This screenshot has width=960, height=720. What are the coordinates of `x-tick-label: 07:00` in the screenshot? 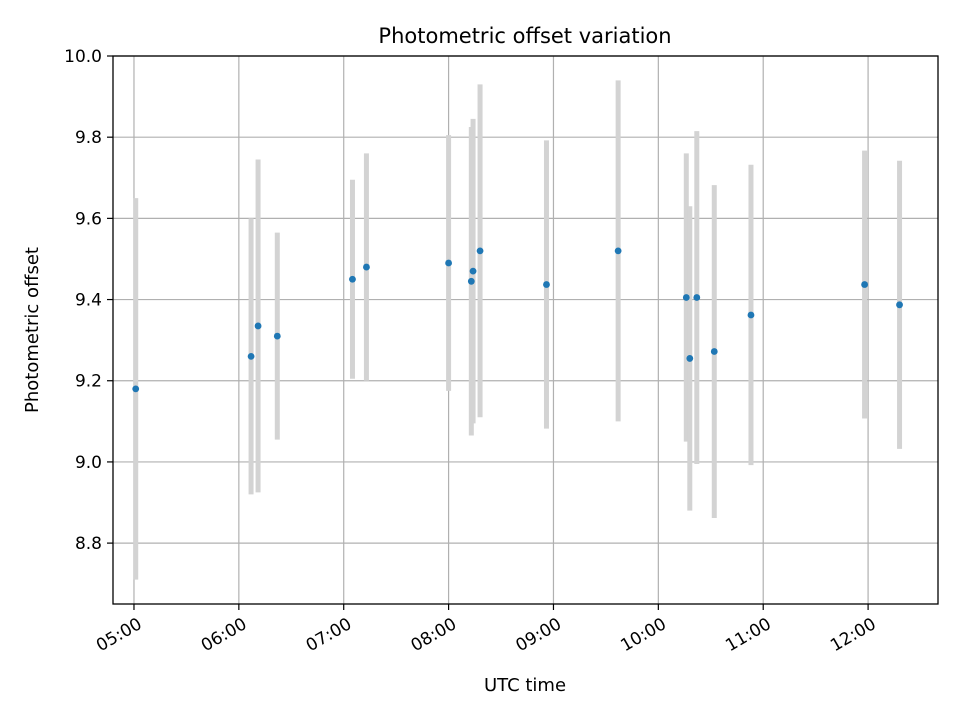 It's located at (329, 635).